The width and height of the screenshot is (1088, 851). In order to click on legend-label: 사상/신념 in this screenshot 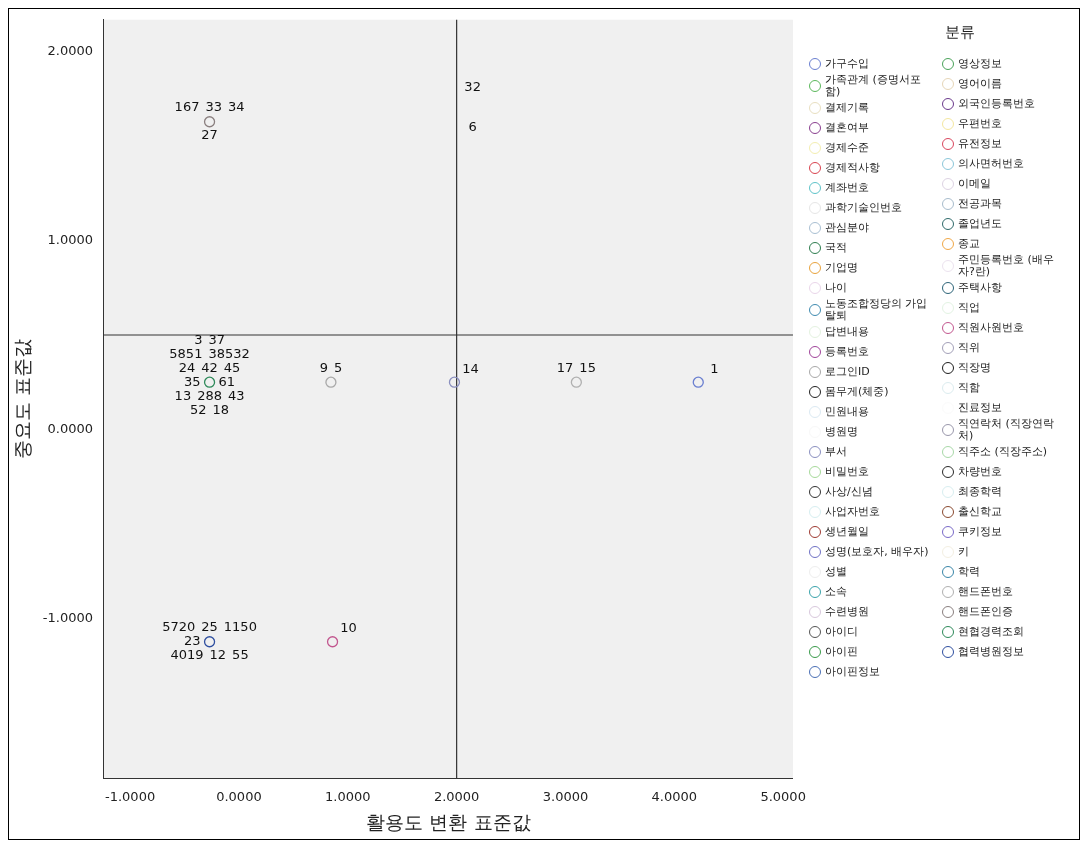, I will do `click(849, 491)`.